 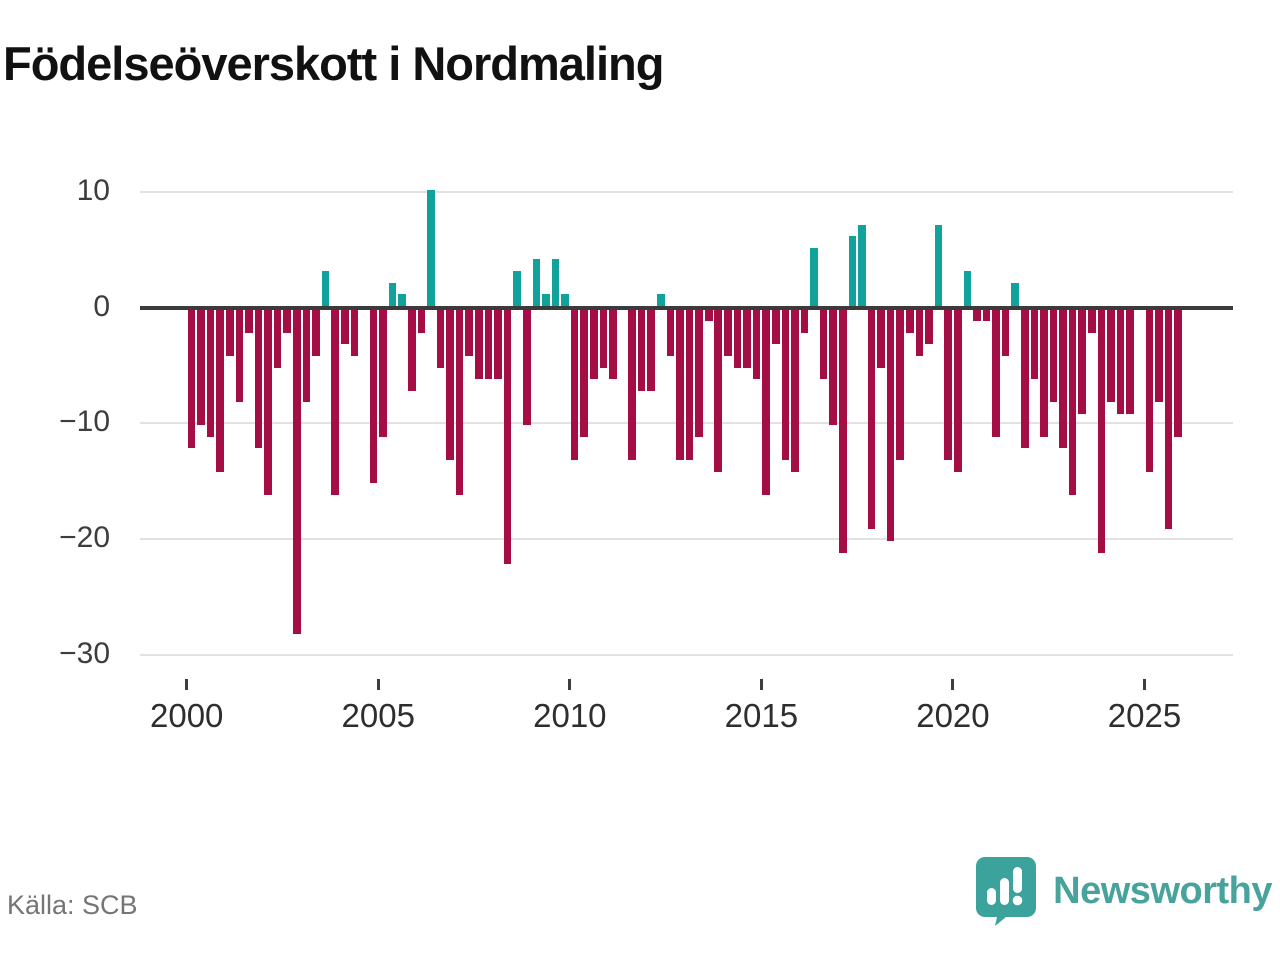 I want to click on x-axis-label: 2020, so click(x=953, y=715).